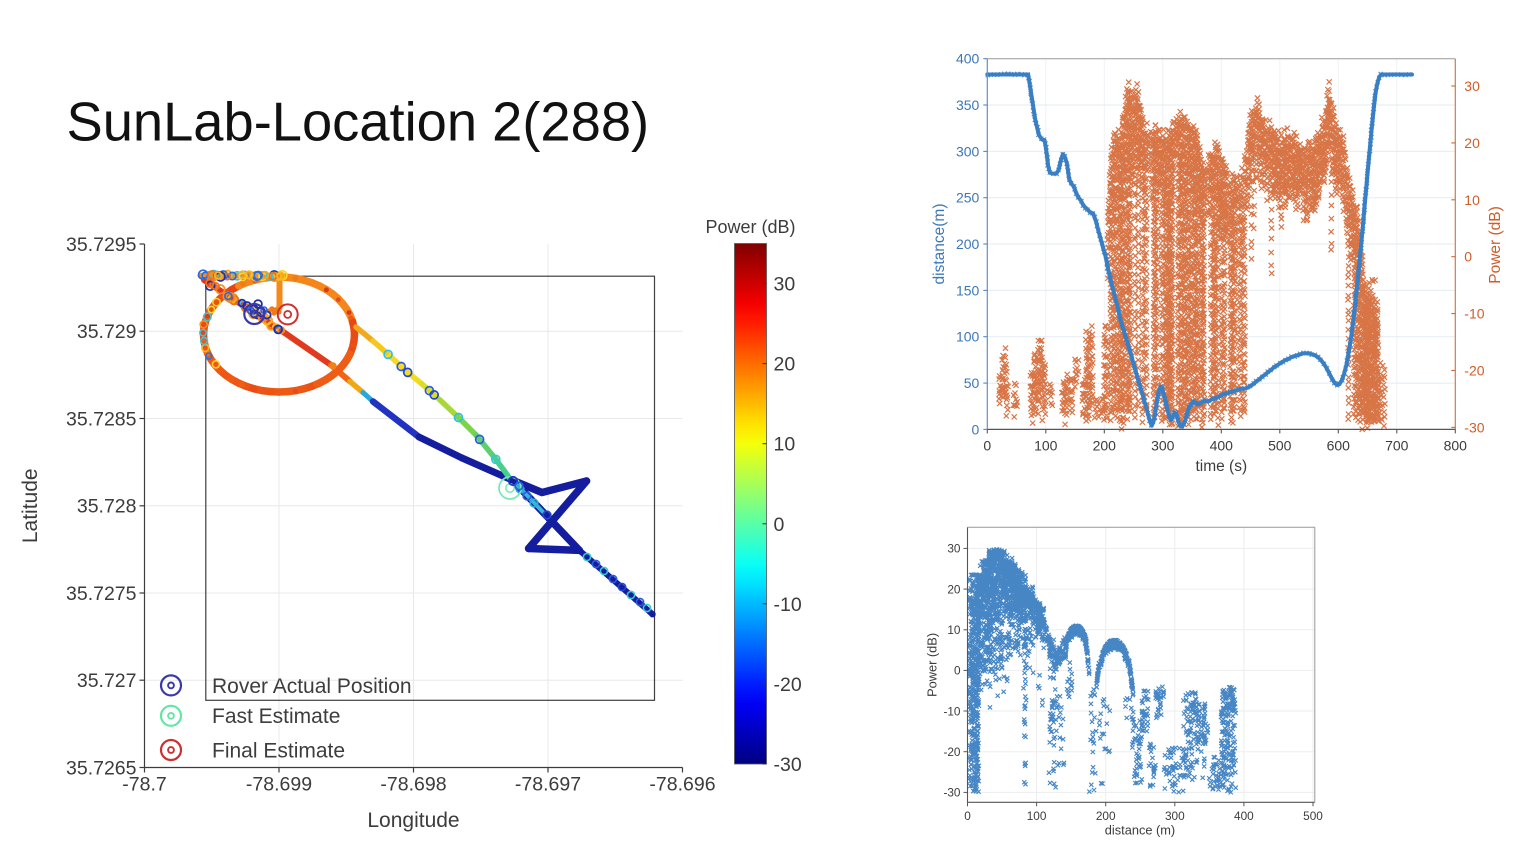 The height and width of the screenshot is (862, 1536). Describe the element at coordinates (279, 785) in the screenshot. I see `svg-text: -78.699` at that location.